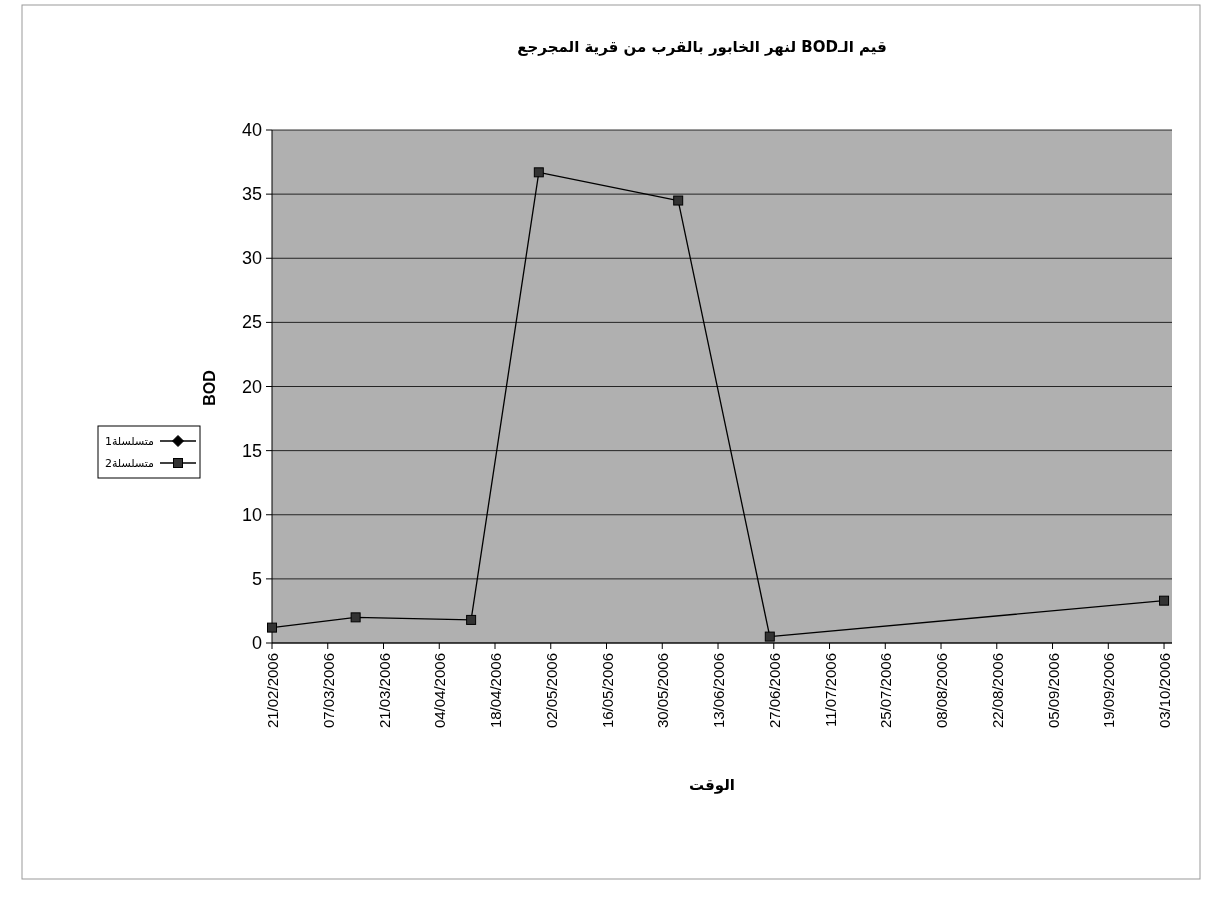 The image size is (1209, 901). What do you see at coordinates (702, 47) in the screenshot?
I see `chart-title: قيم الـBOD لنهر الخابور بالقرب من قرية المجرجع` at bounding box center [702, 47].